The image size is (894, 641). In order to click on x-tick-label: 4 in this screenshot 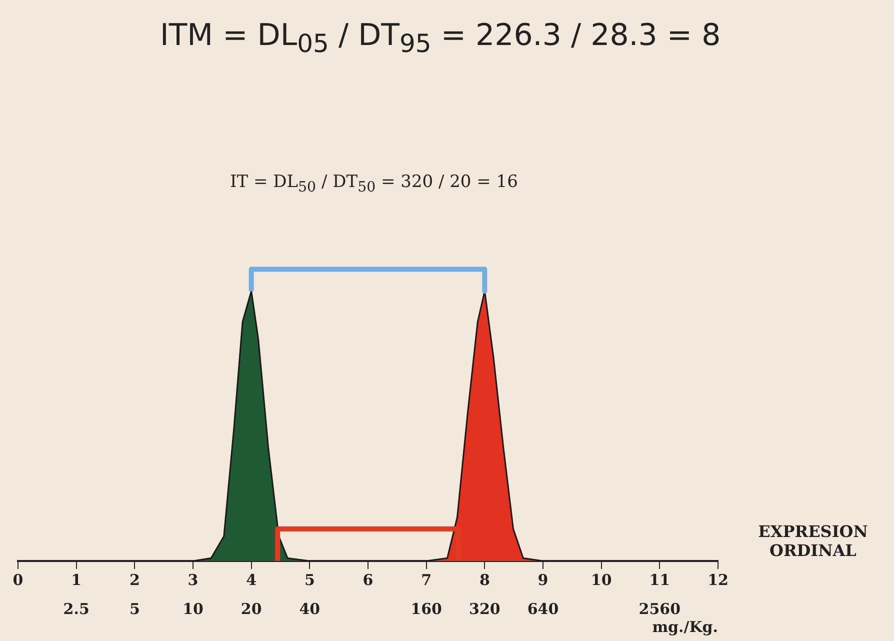, I will do `click(251, 579)`.